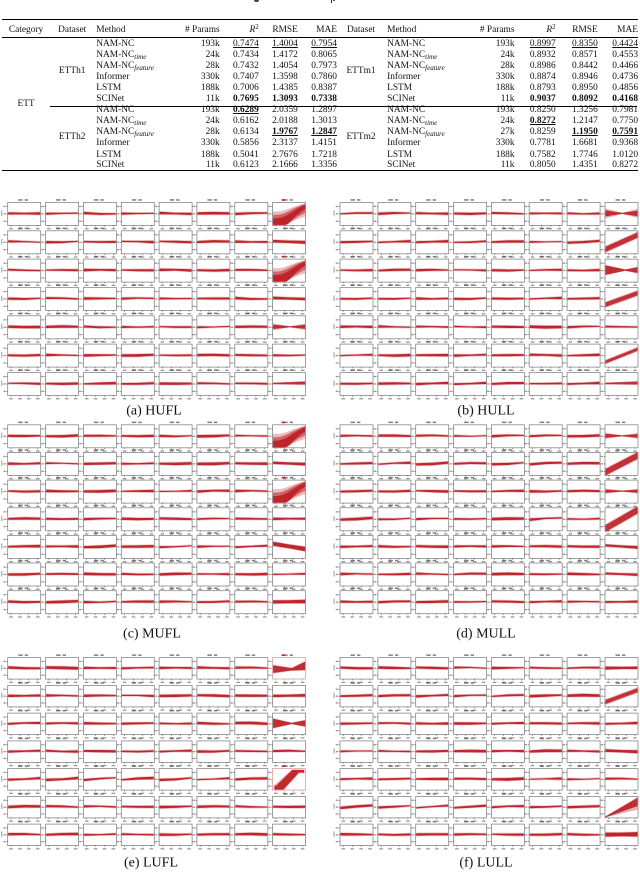 Image resolution: width=640 pixels, height=875 pixels. I want to click on svg-text: (e) LUFL, so click(151, 863).